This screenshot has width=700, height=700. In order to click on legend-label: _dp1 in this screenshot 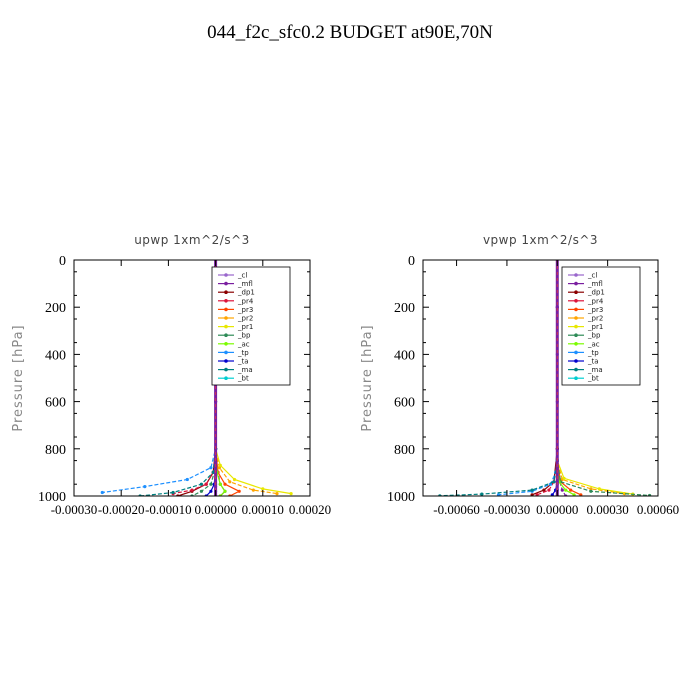, I will do `click(596, 293)`.